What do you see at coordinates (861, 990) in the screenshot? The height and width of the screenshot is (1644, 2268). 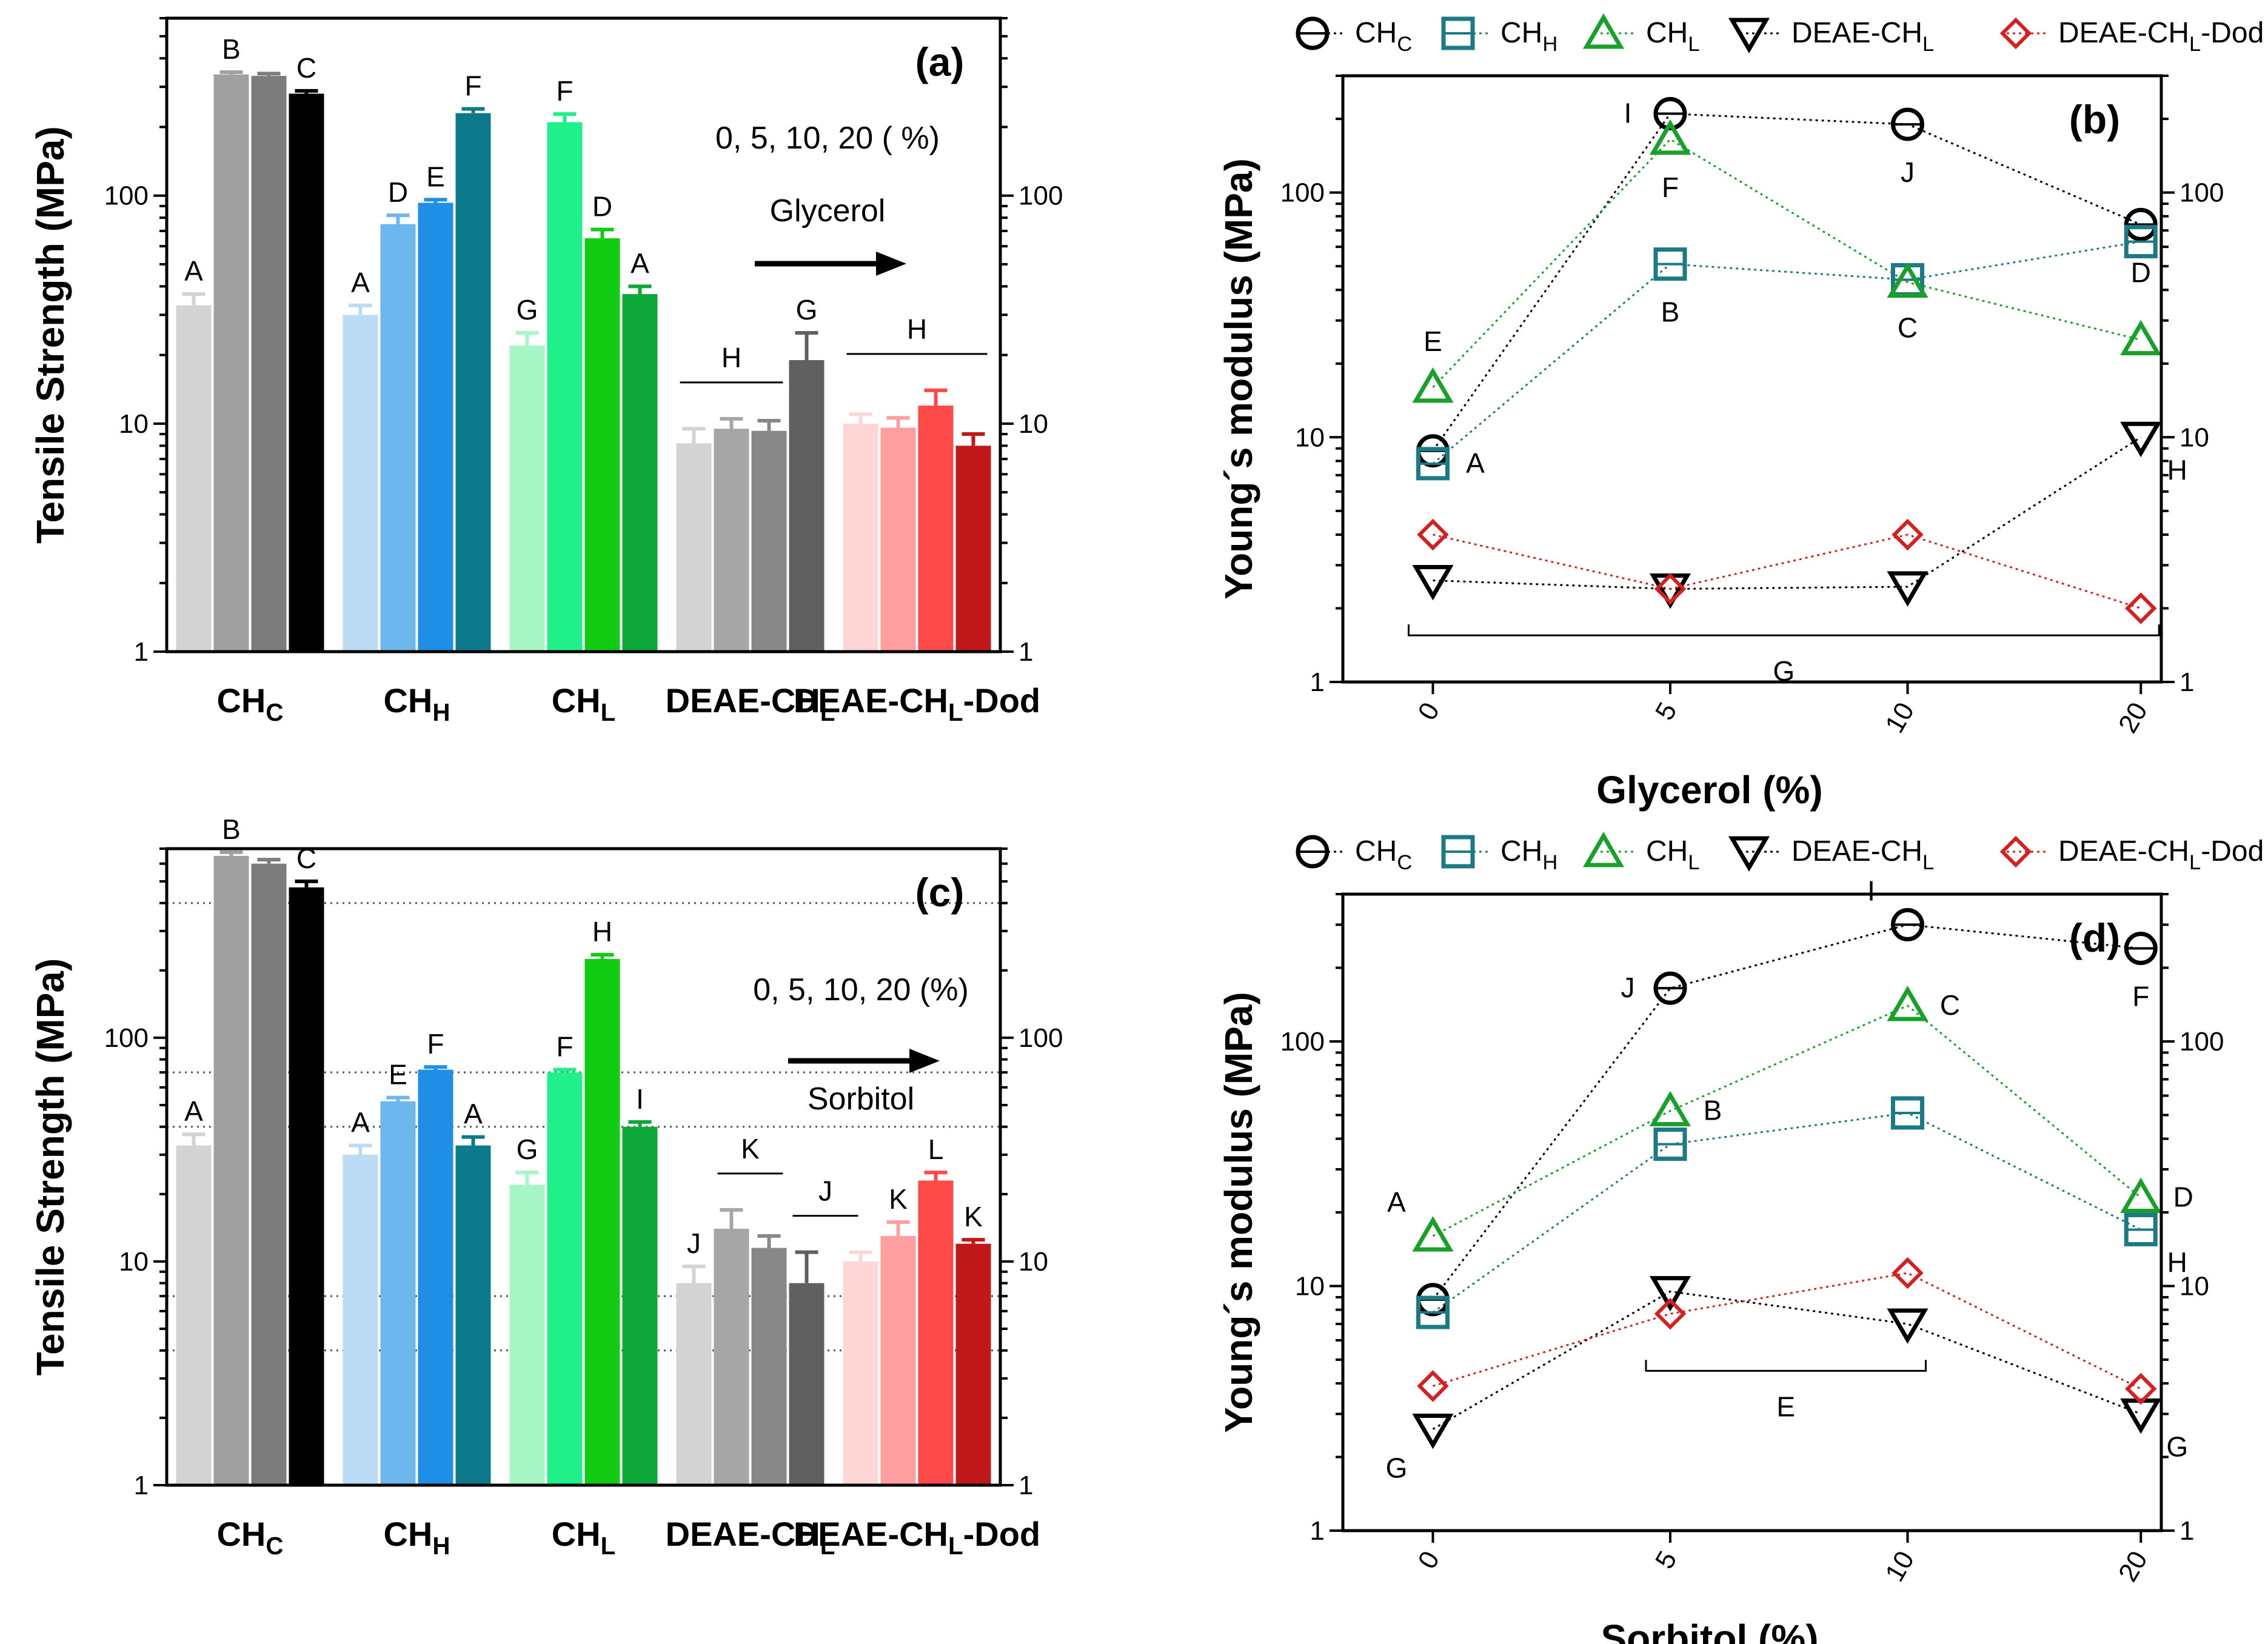 I see `concentration-note: 0, 5, 10, 20 (%)` at bounding box center [861, 990].